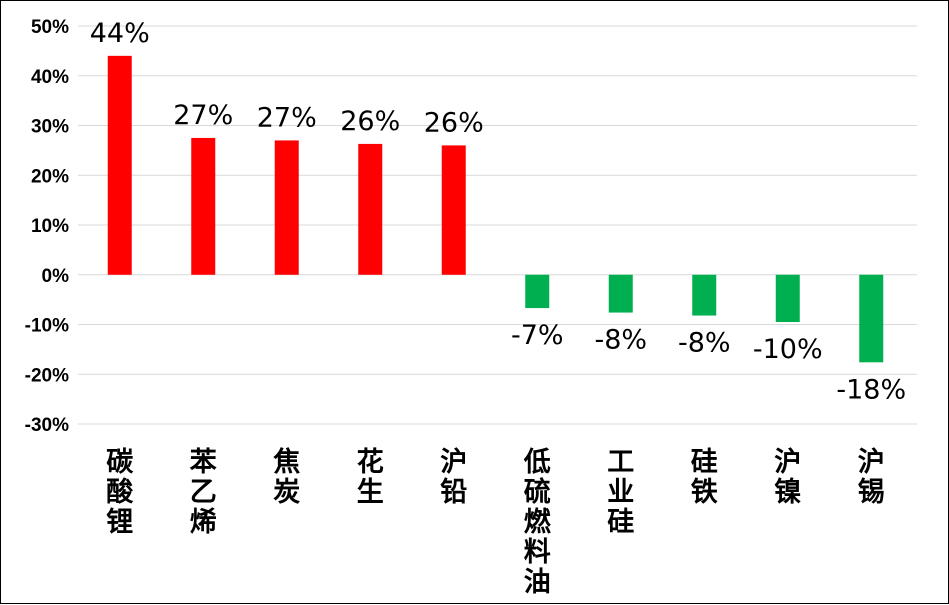 The image size is (949, 605). Describe the element at coordinates (454, 122) in the screenshot. I see `data-label-4: 26%` at that location.